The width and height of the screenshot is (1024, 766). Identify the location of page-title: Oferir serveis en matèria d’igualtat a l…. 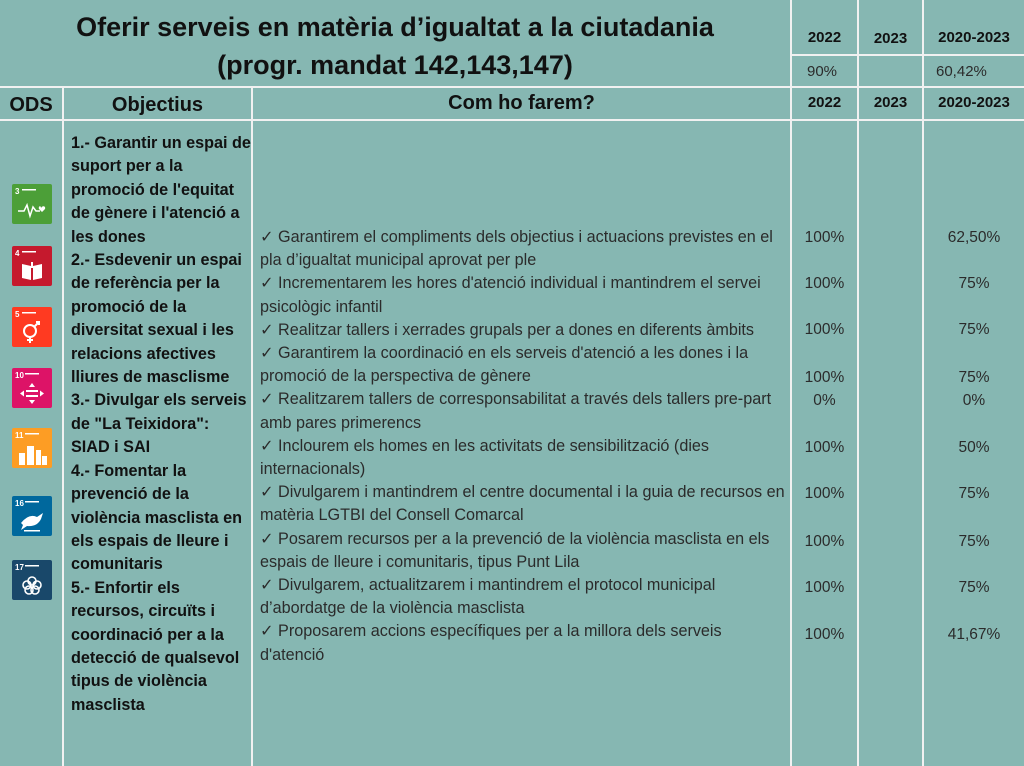
(395, 46).